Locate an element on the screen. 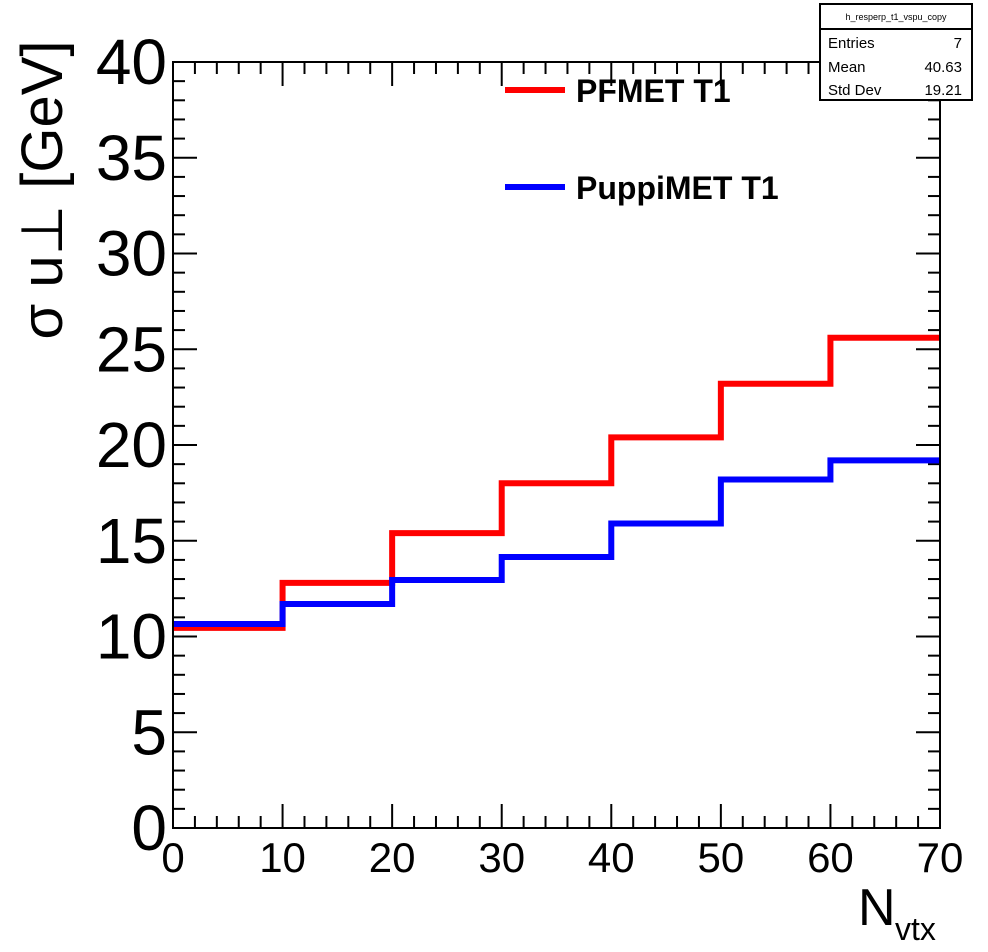 The width and height of the screenshot is (988, 952). x-tick-label: 0 is located at coordinates (172, 857).